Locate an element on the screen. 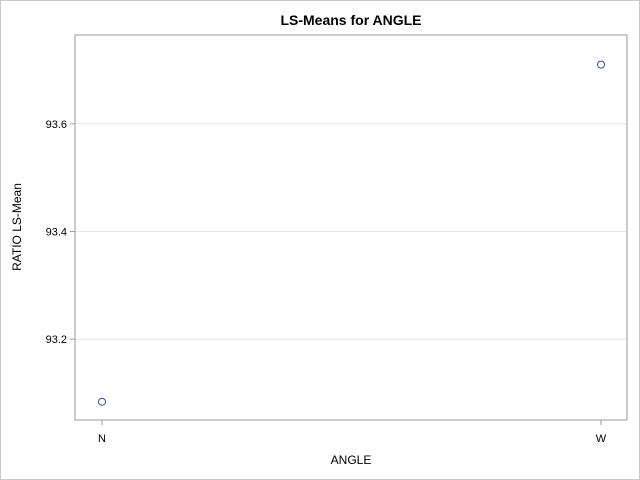 The image size is (640, 480). data-point-w is located at coordinates (601, 64).